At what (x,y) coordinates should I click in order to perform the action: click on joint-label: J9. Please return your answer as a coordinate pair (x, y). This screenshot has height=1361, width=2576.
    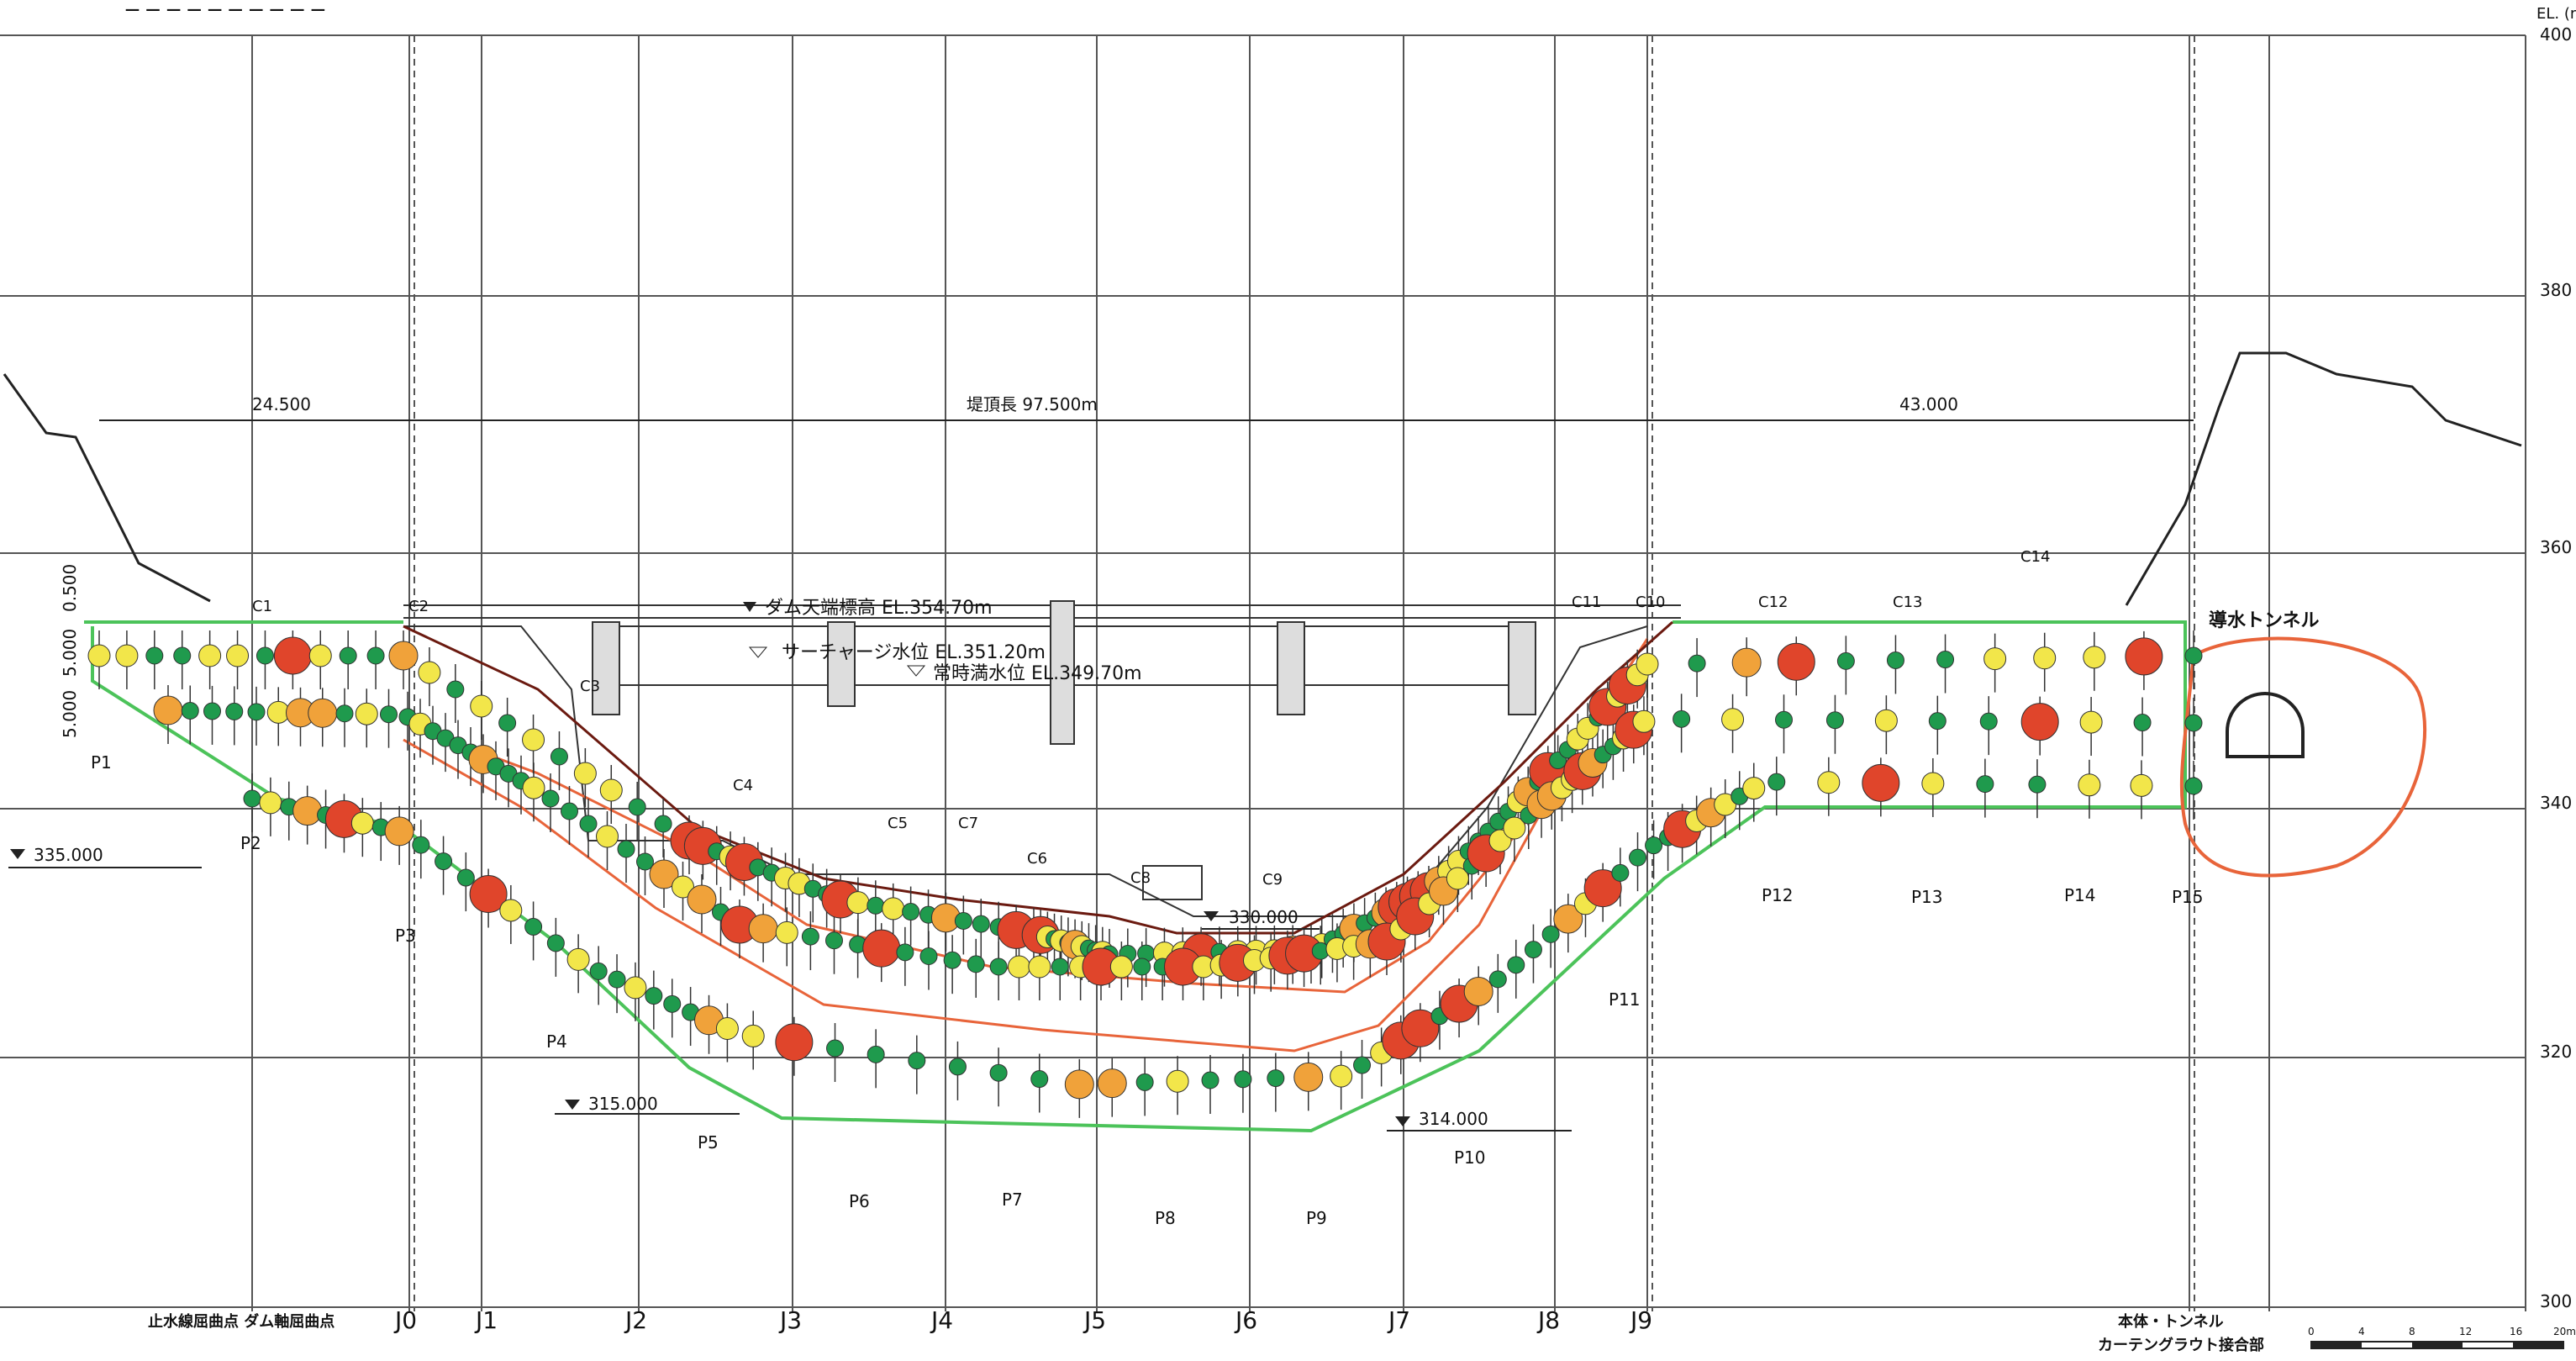
    Looking at the image, I should click on (1640, 1320).